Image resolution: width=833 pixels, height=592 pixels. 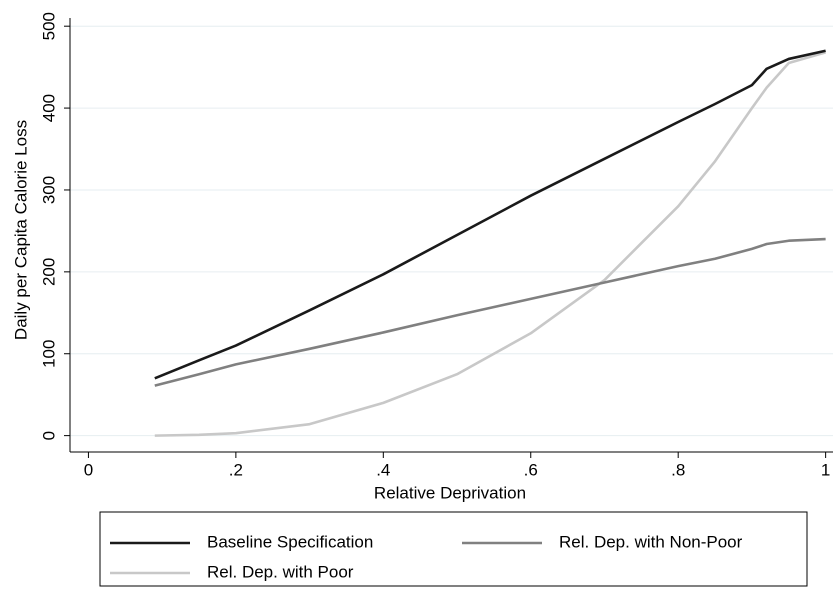 What do you see at coordinates (825, 469) in the screenshot?
I see `x-tick-label: 1` at bounding box center [825, 469].